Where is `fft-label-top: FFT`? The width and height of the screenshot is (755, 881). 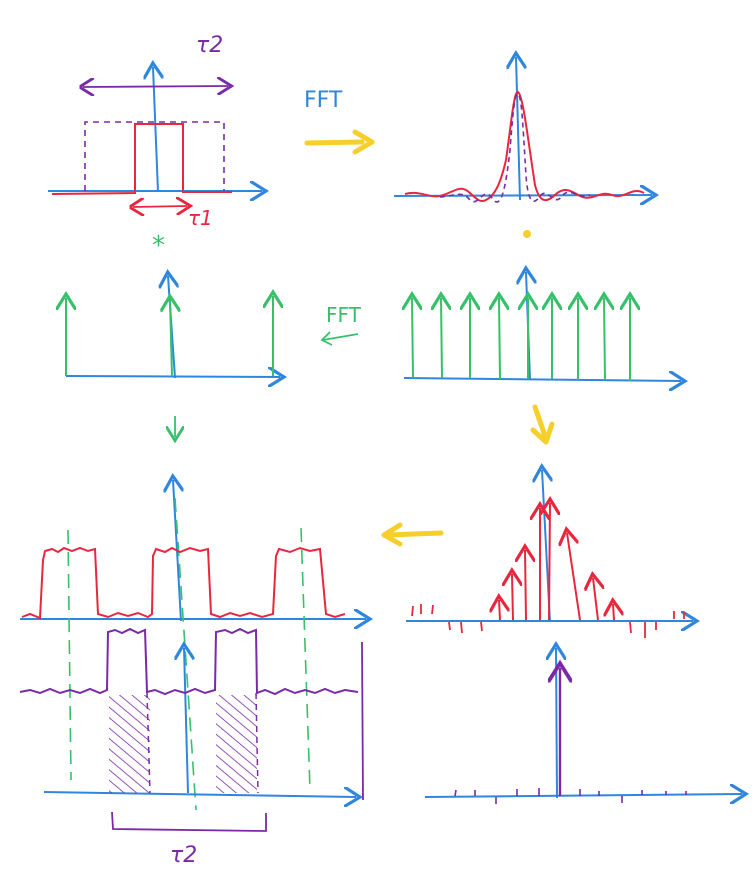 fft-label-top: FFT is located at coordinates (323, 100).